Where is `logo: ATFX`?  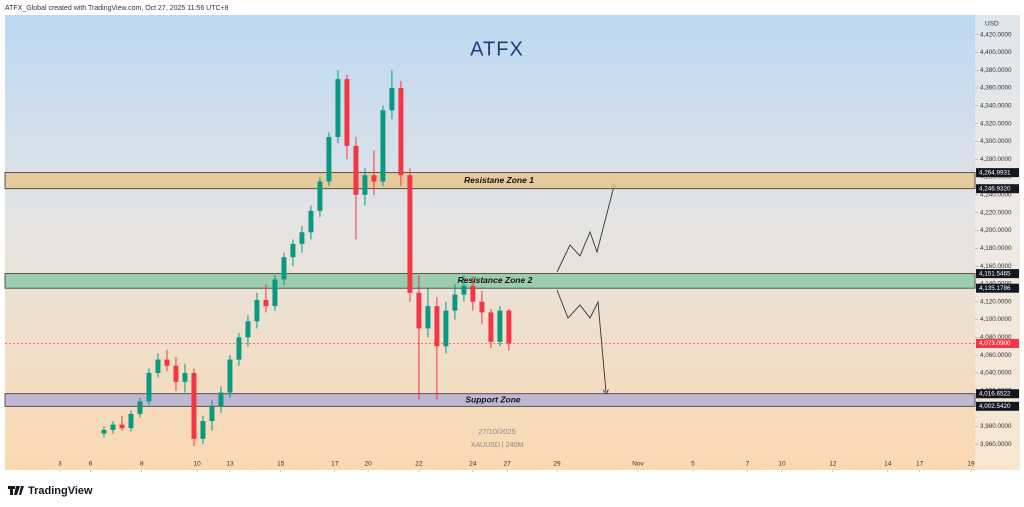 logo: ATFX is located at coordinates (497, 49).